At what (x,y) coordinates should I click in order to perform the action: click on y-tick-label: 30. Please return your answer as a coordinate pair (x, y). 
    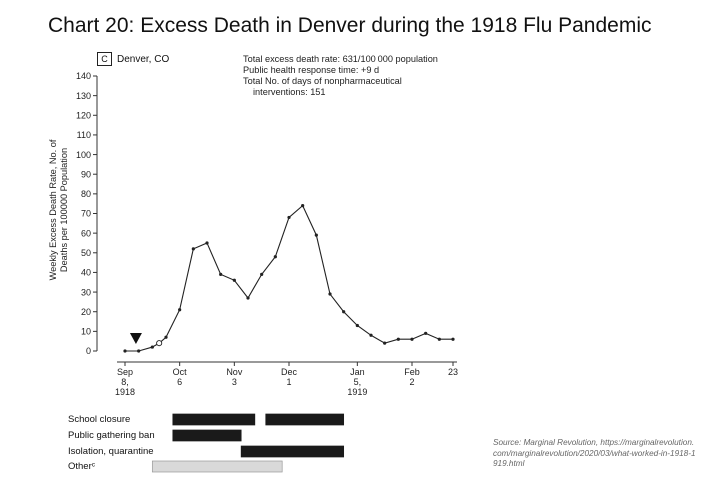
    Looking at the image, I should click on (86, 292).